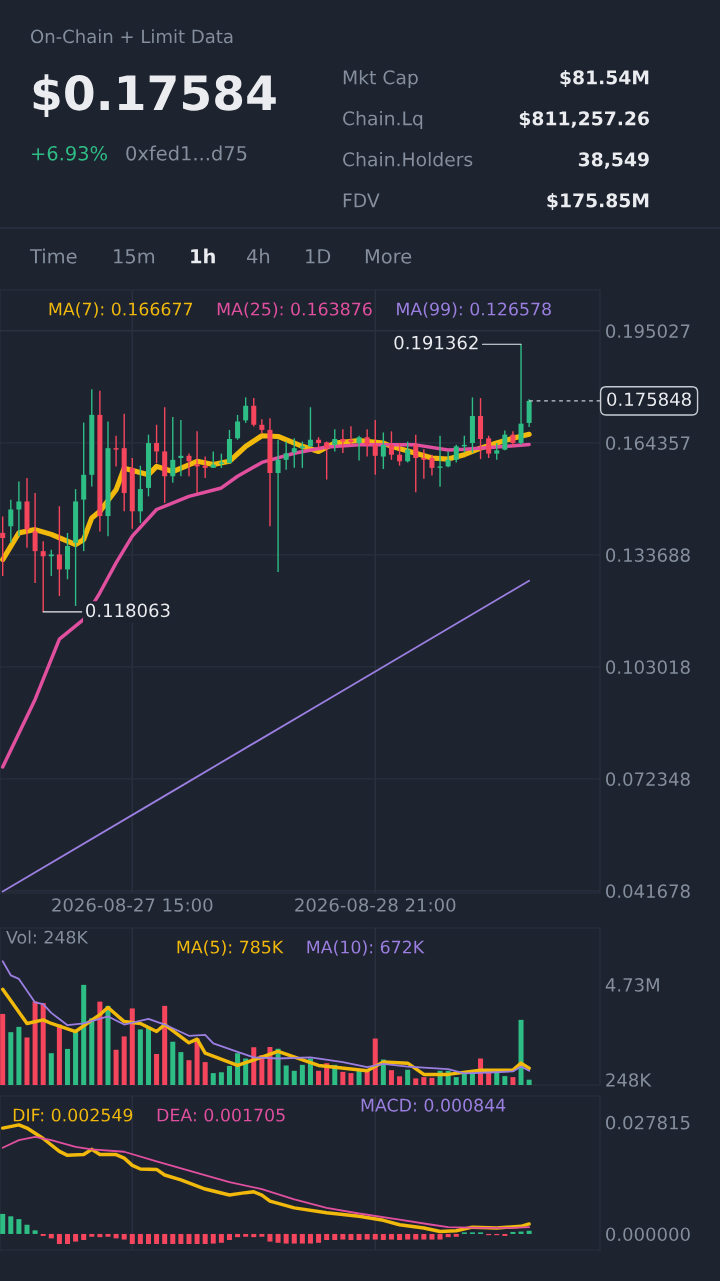  I want to click on y-tick-label: 248K, so click(629, 1080).